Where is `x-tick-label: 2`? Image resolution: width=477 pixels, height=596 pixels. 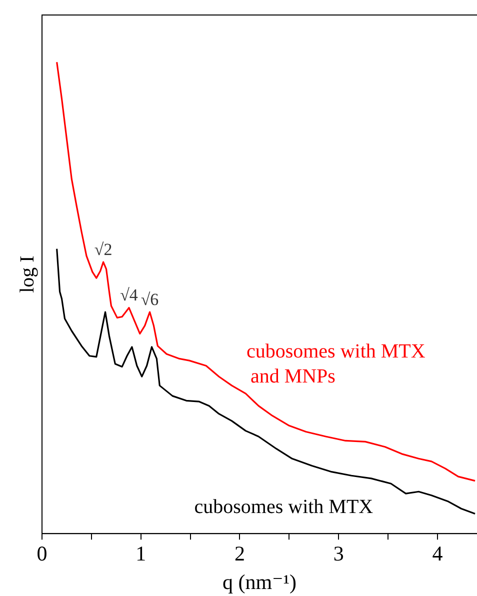
x-tick-label: 2 is located at coordinates (239, 554).